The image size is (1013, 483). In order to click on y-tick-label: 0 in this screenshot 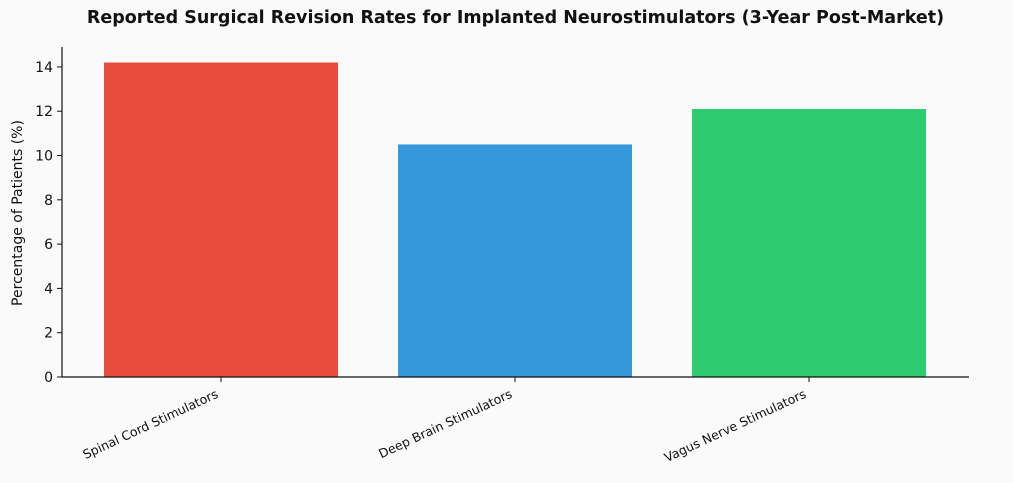, I will do `click(48, 378)`.